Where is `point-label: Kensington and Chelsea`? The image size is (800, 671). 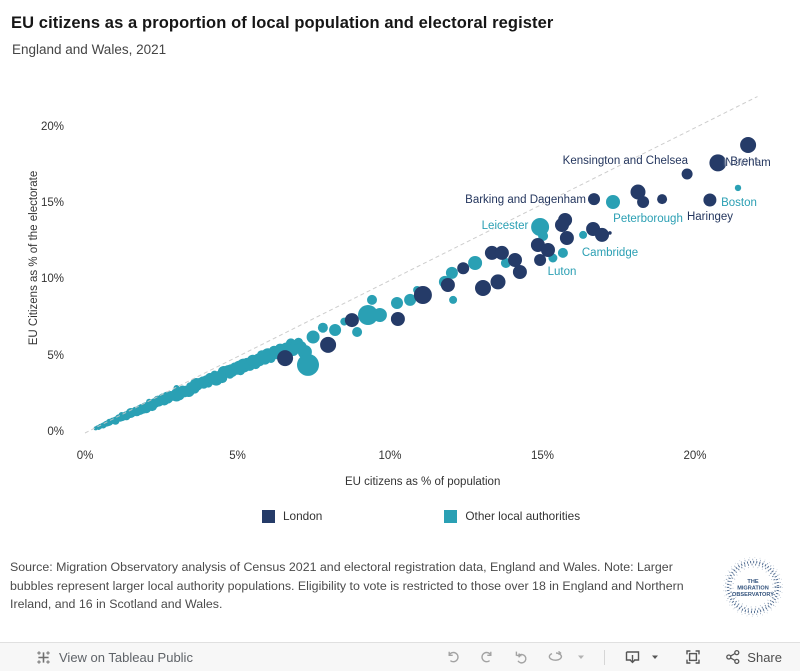 point-label: Kensington and Chelsea is located at coordinates (625, 161).